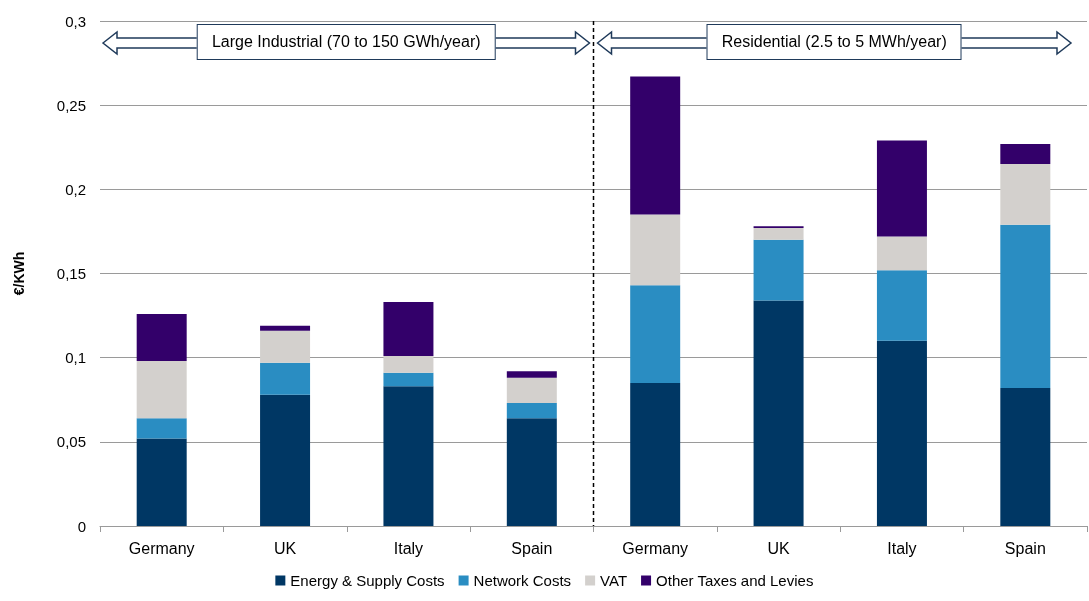 The width and height of the screenshot is (1089, 601). I want to click on y-tick-label: 0,3, so click(75, 21).